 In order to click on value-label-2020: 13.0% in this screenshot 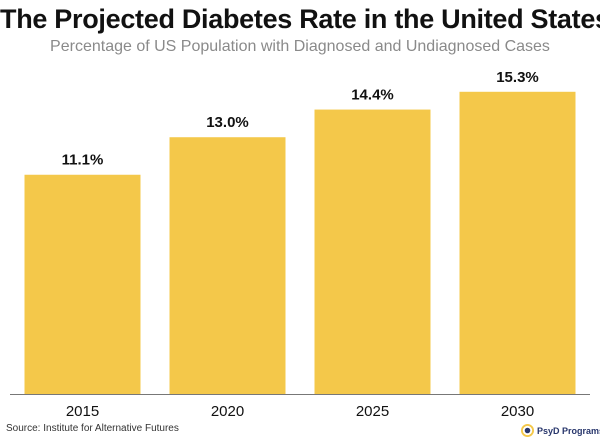, I will do `click(227, 122)`.